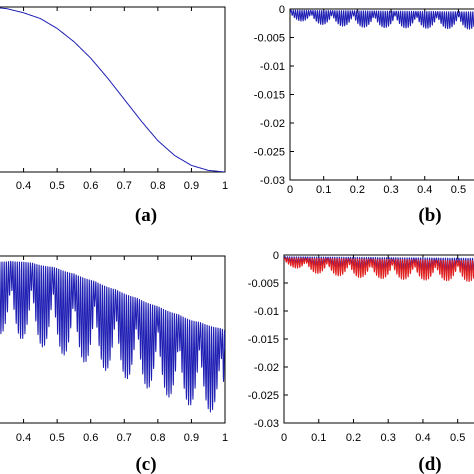 Image resolution: width=474 pixels, height=474 pixels. Describe the element at coordinates (429, 464) in the screenshot. I see `panel-label: (d)` at that location.